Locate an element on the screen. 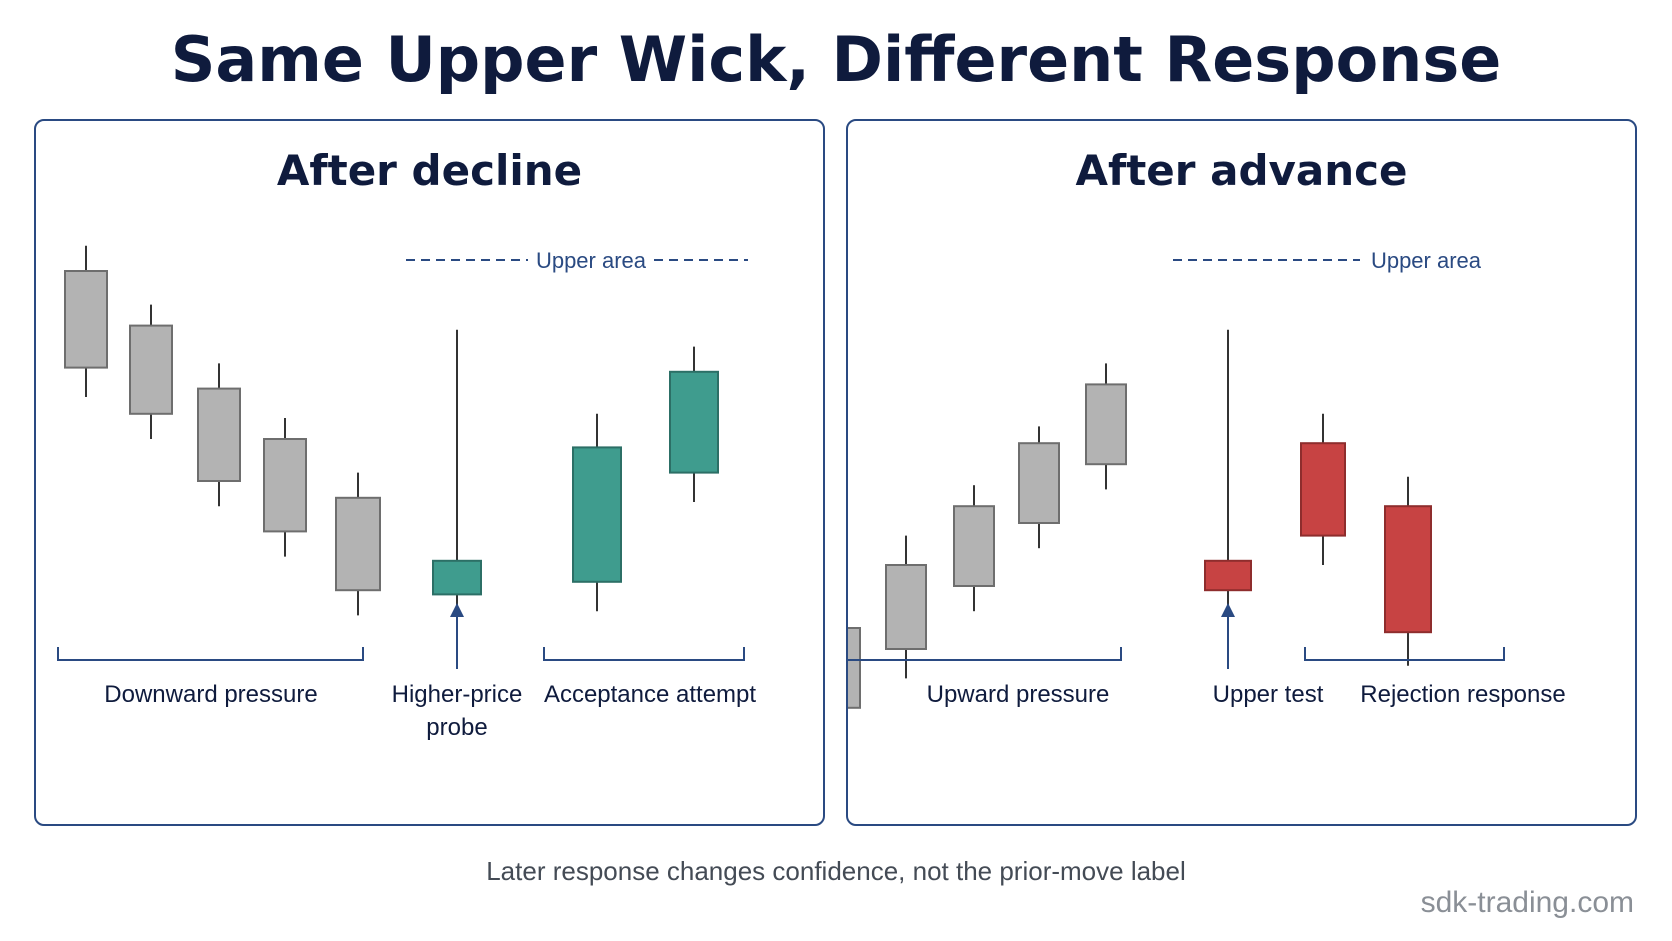 This screenshot has height=941, width=1672. group-label-wick: Upper test is located at coordinates (1268, 694).